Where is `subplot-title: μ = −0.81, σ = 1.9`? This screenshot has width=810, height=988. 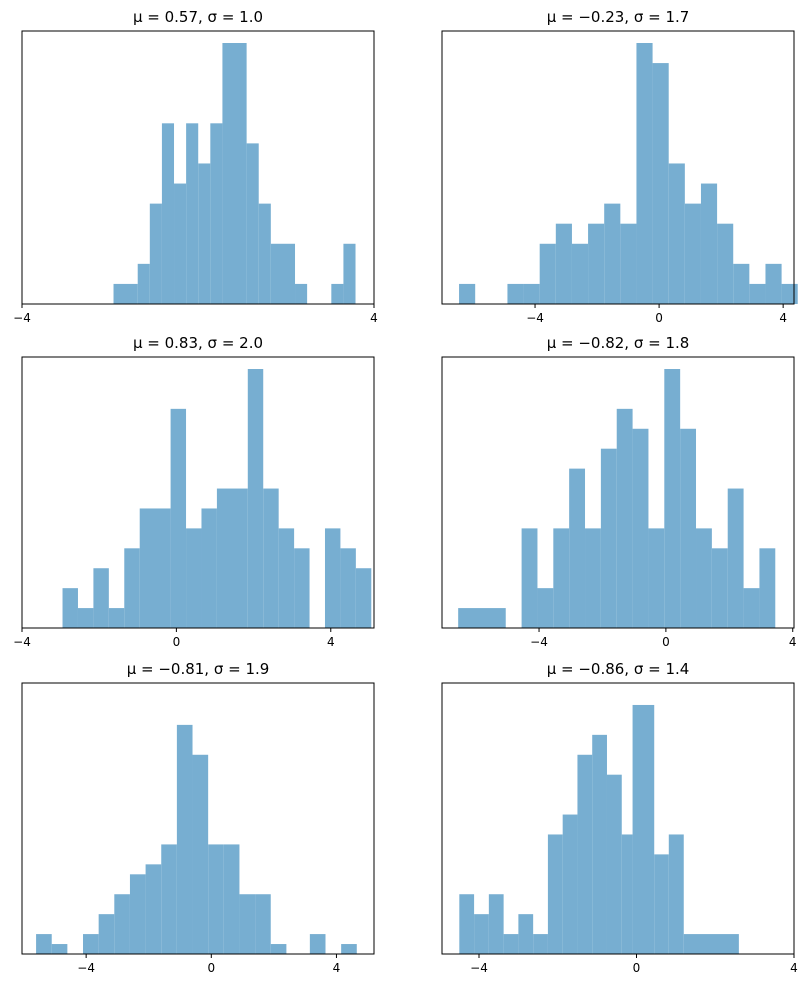
subplot-title: μ = −0.81, σ = 1.9 is located at coordinates (198, 669).